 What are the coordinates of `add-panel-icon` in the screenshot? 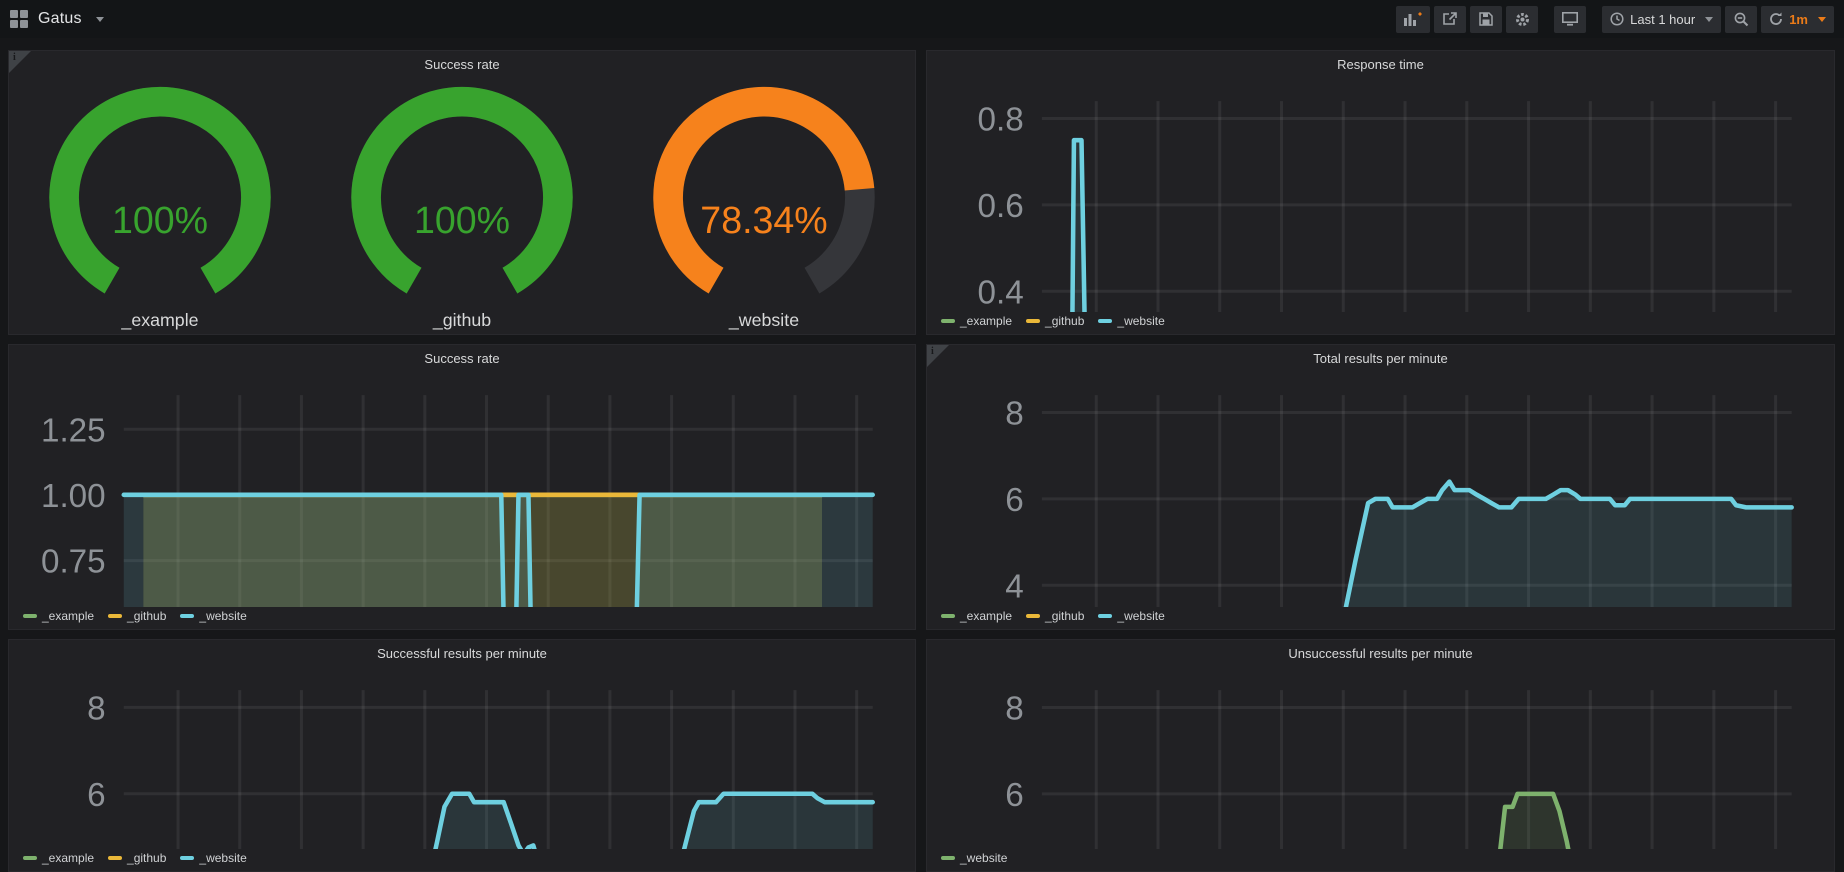 It's located at (1413, 19).